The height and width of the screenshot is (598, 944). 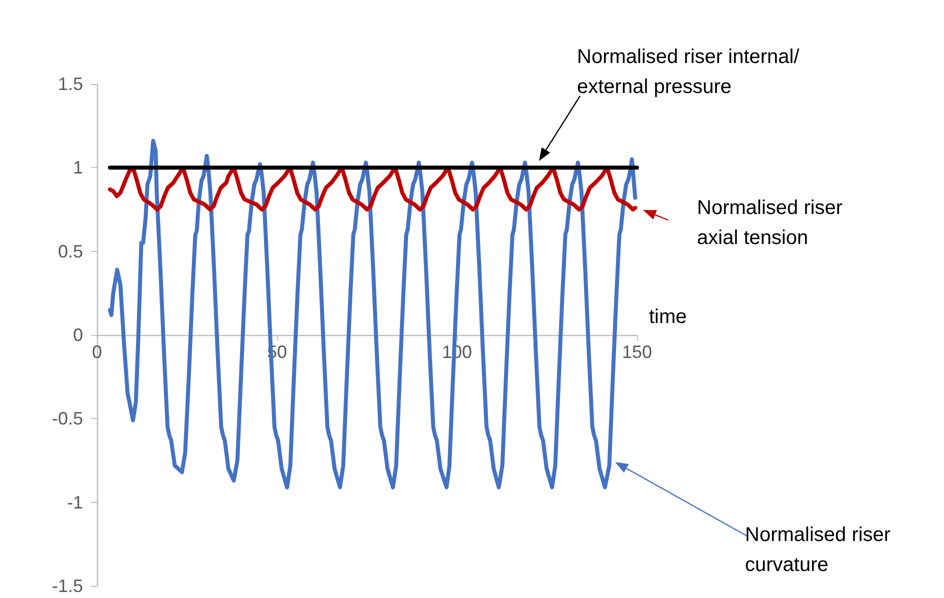 What do you see at coordinates (820, 550) in the screenshot?
I see `text: Normalised riser curvature` at bounding box center [820, 550].